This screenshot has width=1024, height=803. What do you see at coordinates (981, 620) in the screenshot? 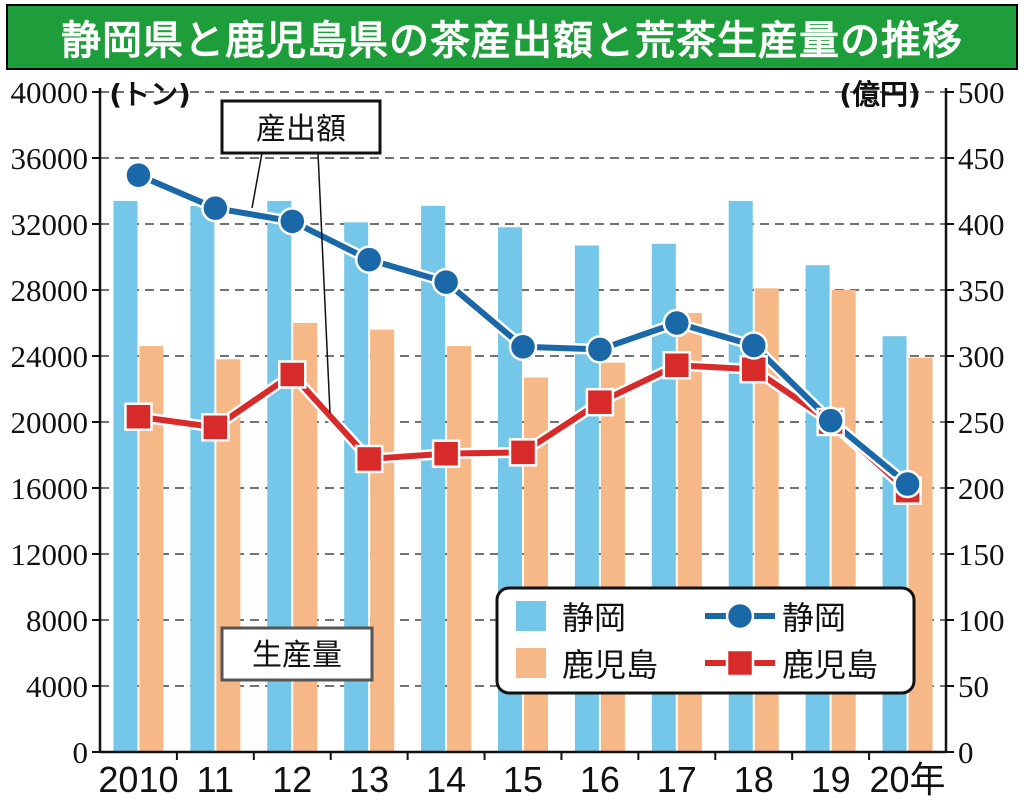
I see `right-tick-label: 100` at bounding box center [981, 620].